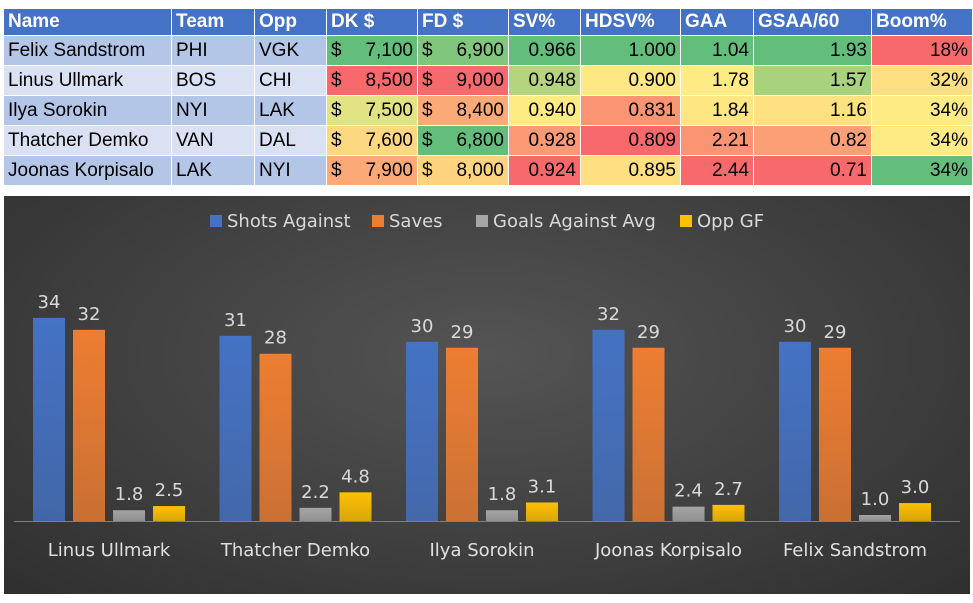 This screenshot has height=603, width=973. Describe the element at coordinates (922, 50) in the screenshot. I see `boom-pct-cell: 18%` at that location.